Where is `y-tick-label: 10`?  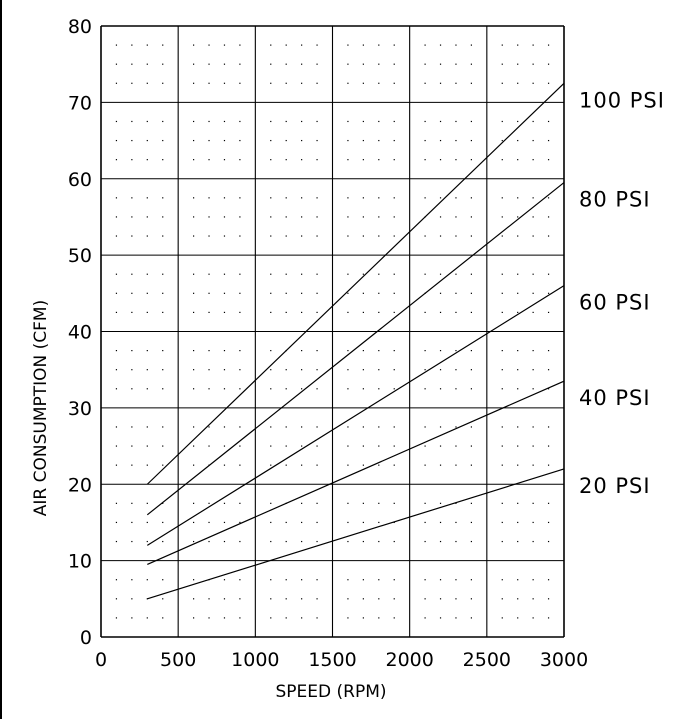
y-tick-label: 10 is located at coordinates (80, 562).